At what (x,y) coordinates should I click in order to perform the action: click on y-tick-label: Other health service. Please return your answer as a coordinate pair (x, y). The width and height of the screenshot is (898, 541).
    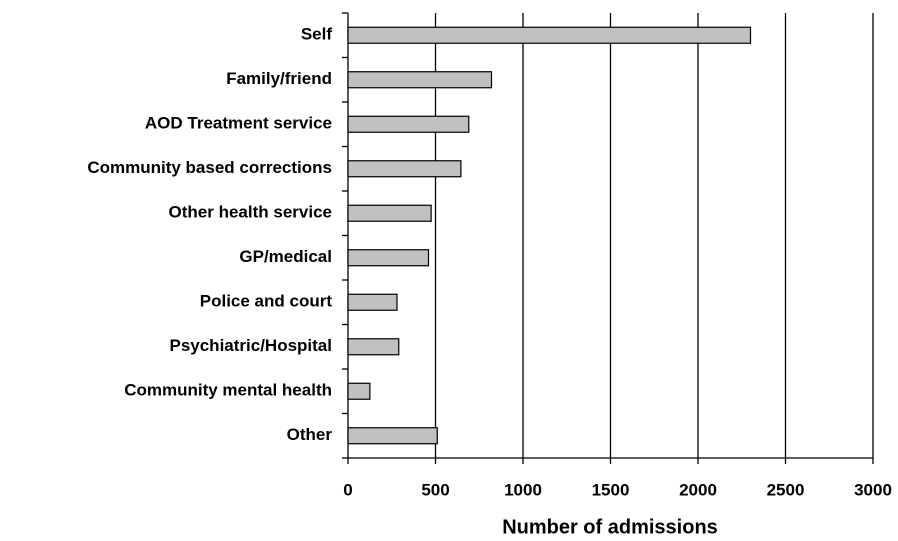
    Looking at the image, I should click on (250, 212).